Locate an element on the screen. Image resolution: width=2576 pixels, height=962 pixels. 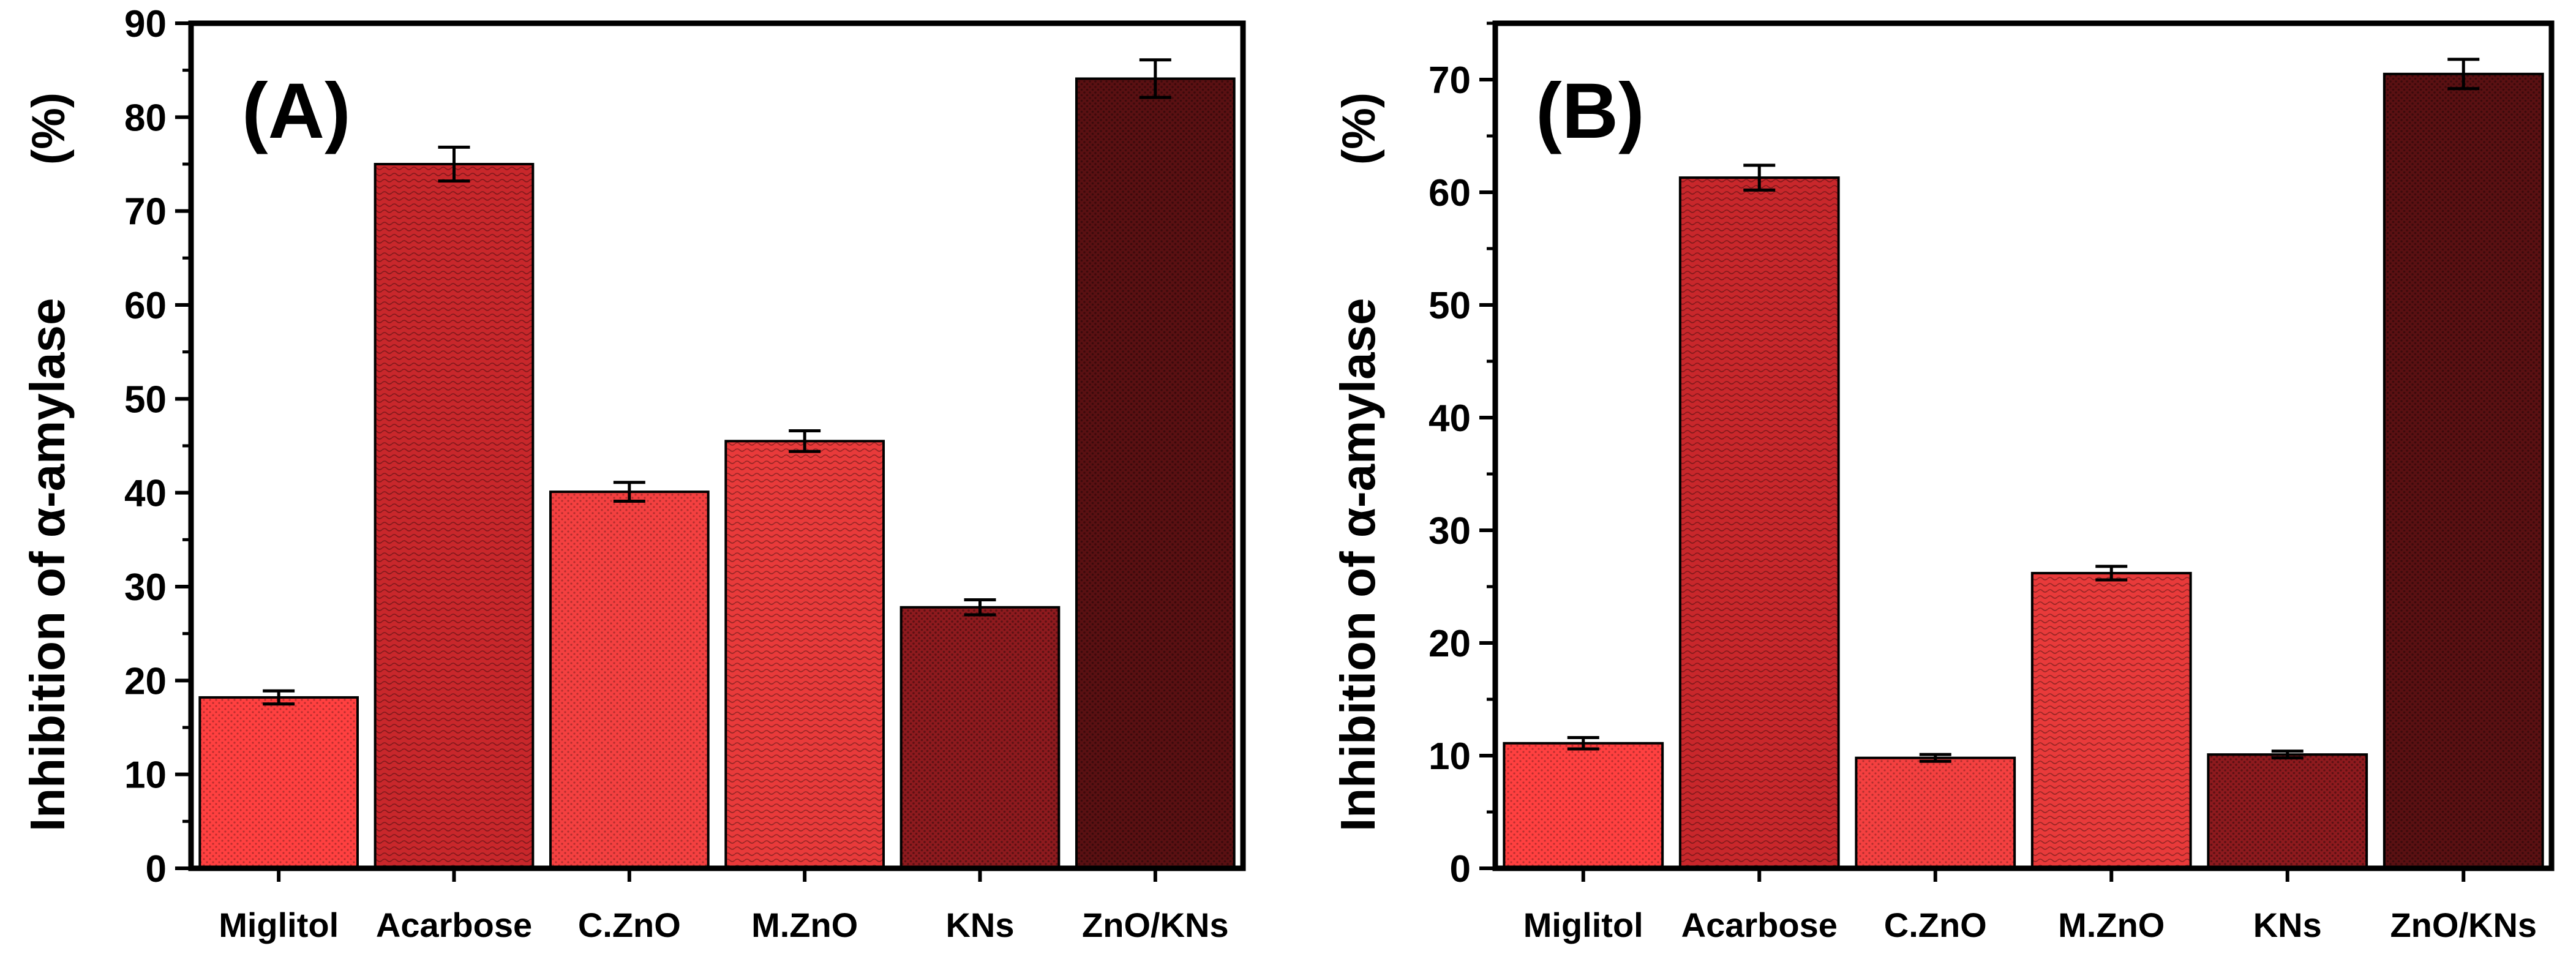
panel-label: (A) is located at coordinates (296, 111).